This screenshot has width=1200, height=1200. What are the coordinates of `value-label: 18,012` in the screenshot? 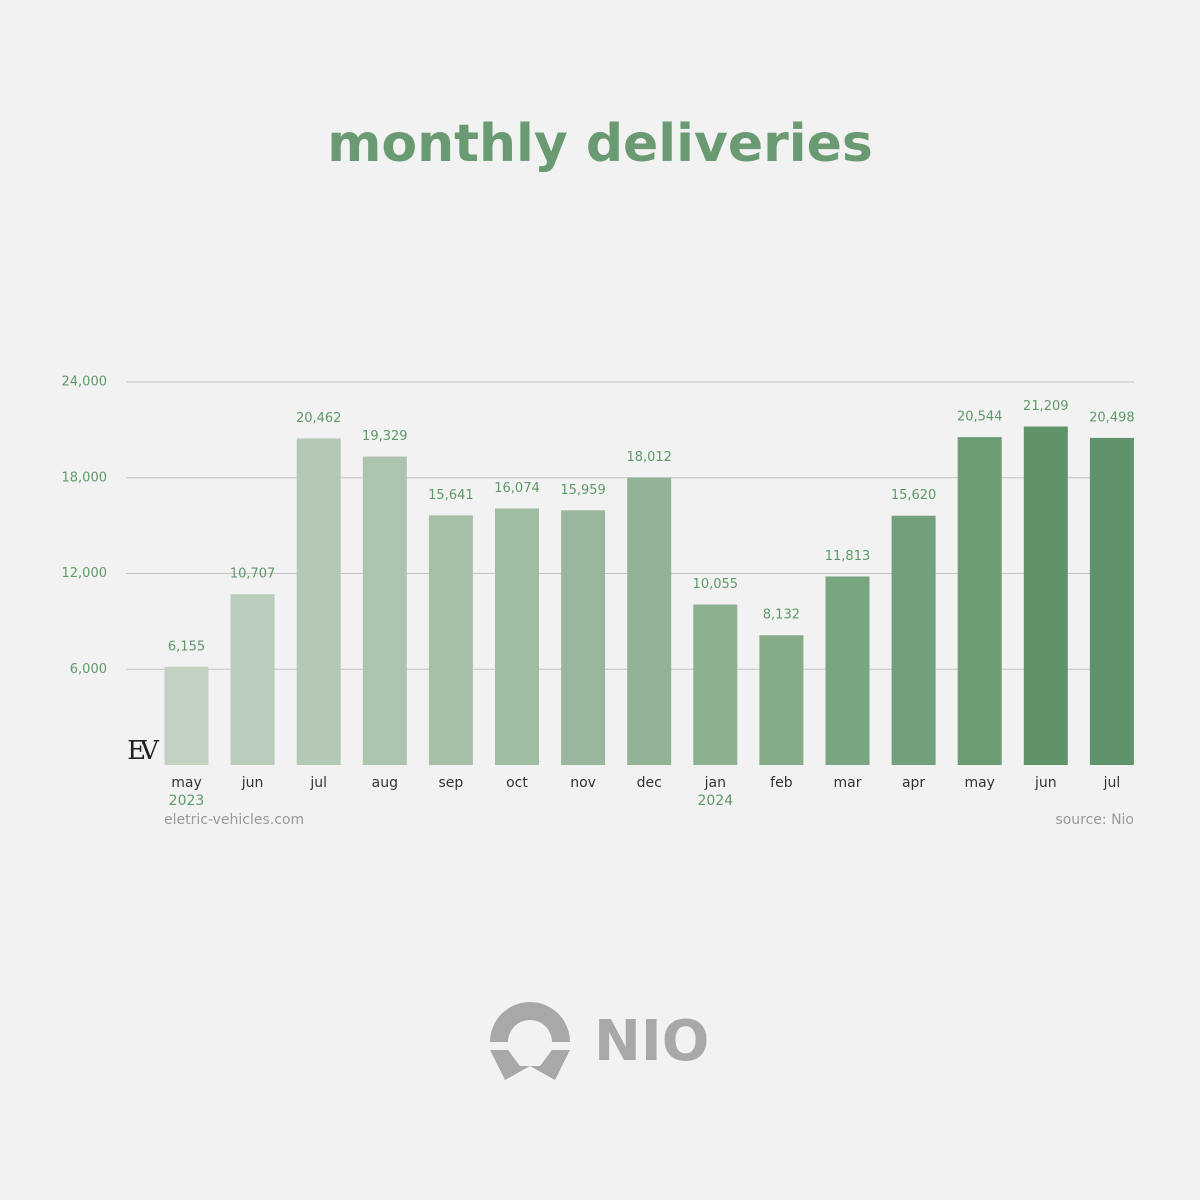 It's located at (649, 457).